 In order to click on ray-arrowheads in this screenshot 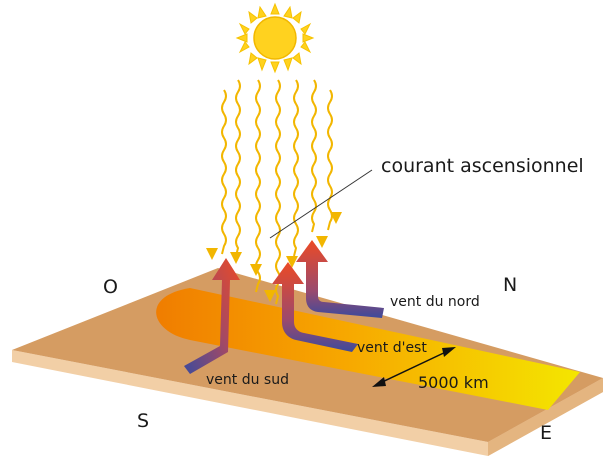, I will do `click(274, 257)`.